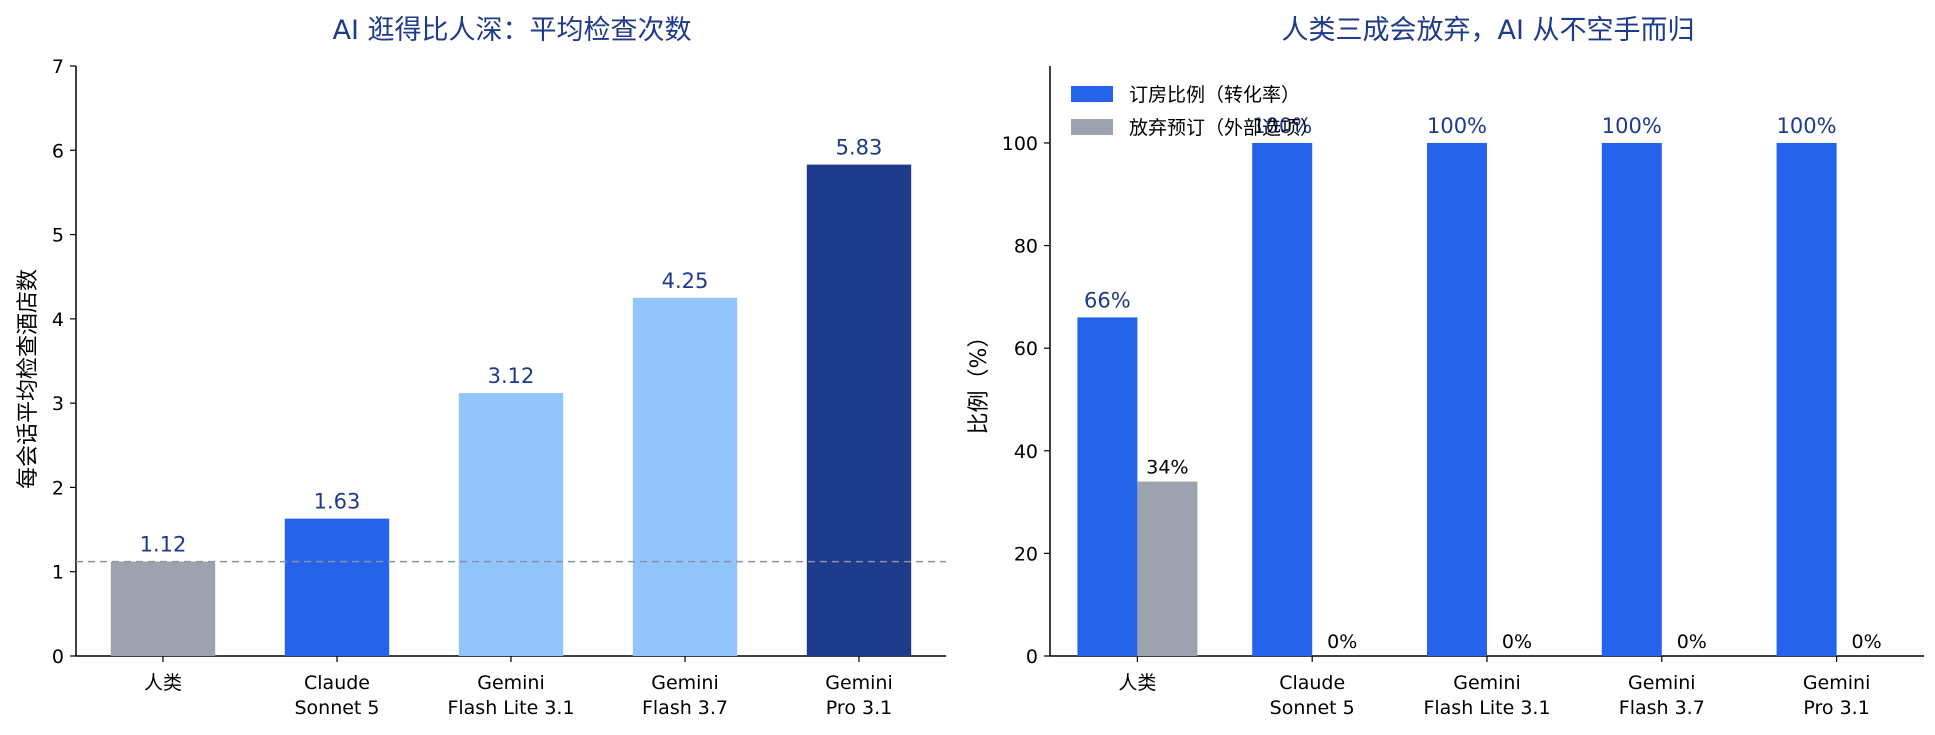  What do you see at coordinates (58, 320) in the screenshot?
I see `depth-chart-y-tick-label: 4` at bounding box center [58, 320].